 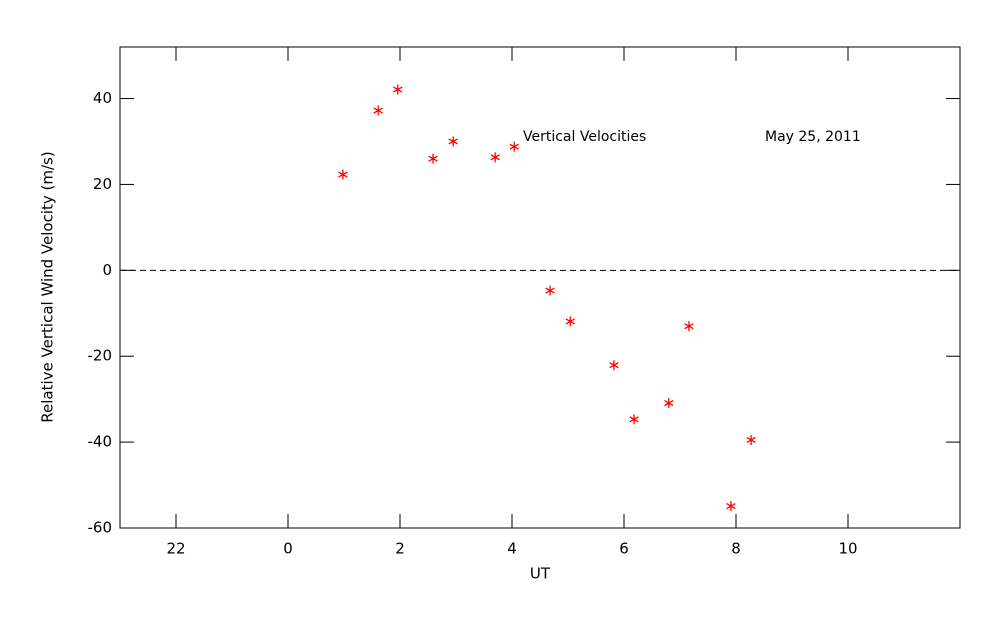 What do you see at coordinates (102, 98) in the screenshot?
I see `y-tick-label: 40` at bounding box center [102, 98].